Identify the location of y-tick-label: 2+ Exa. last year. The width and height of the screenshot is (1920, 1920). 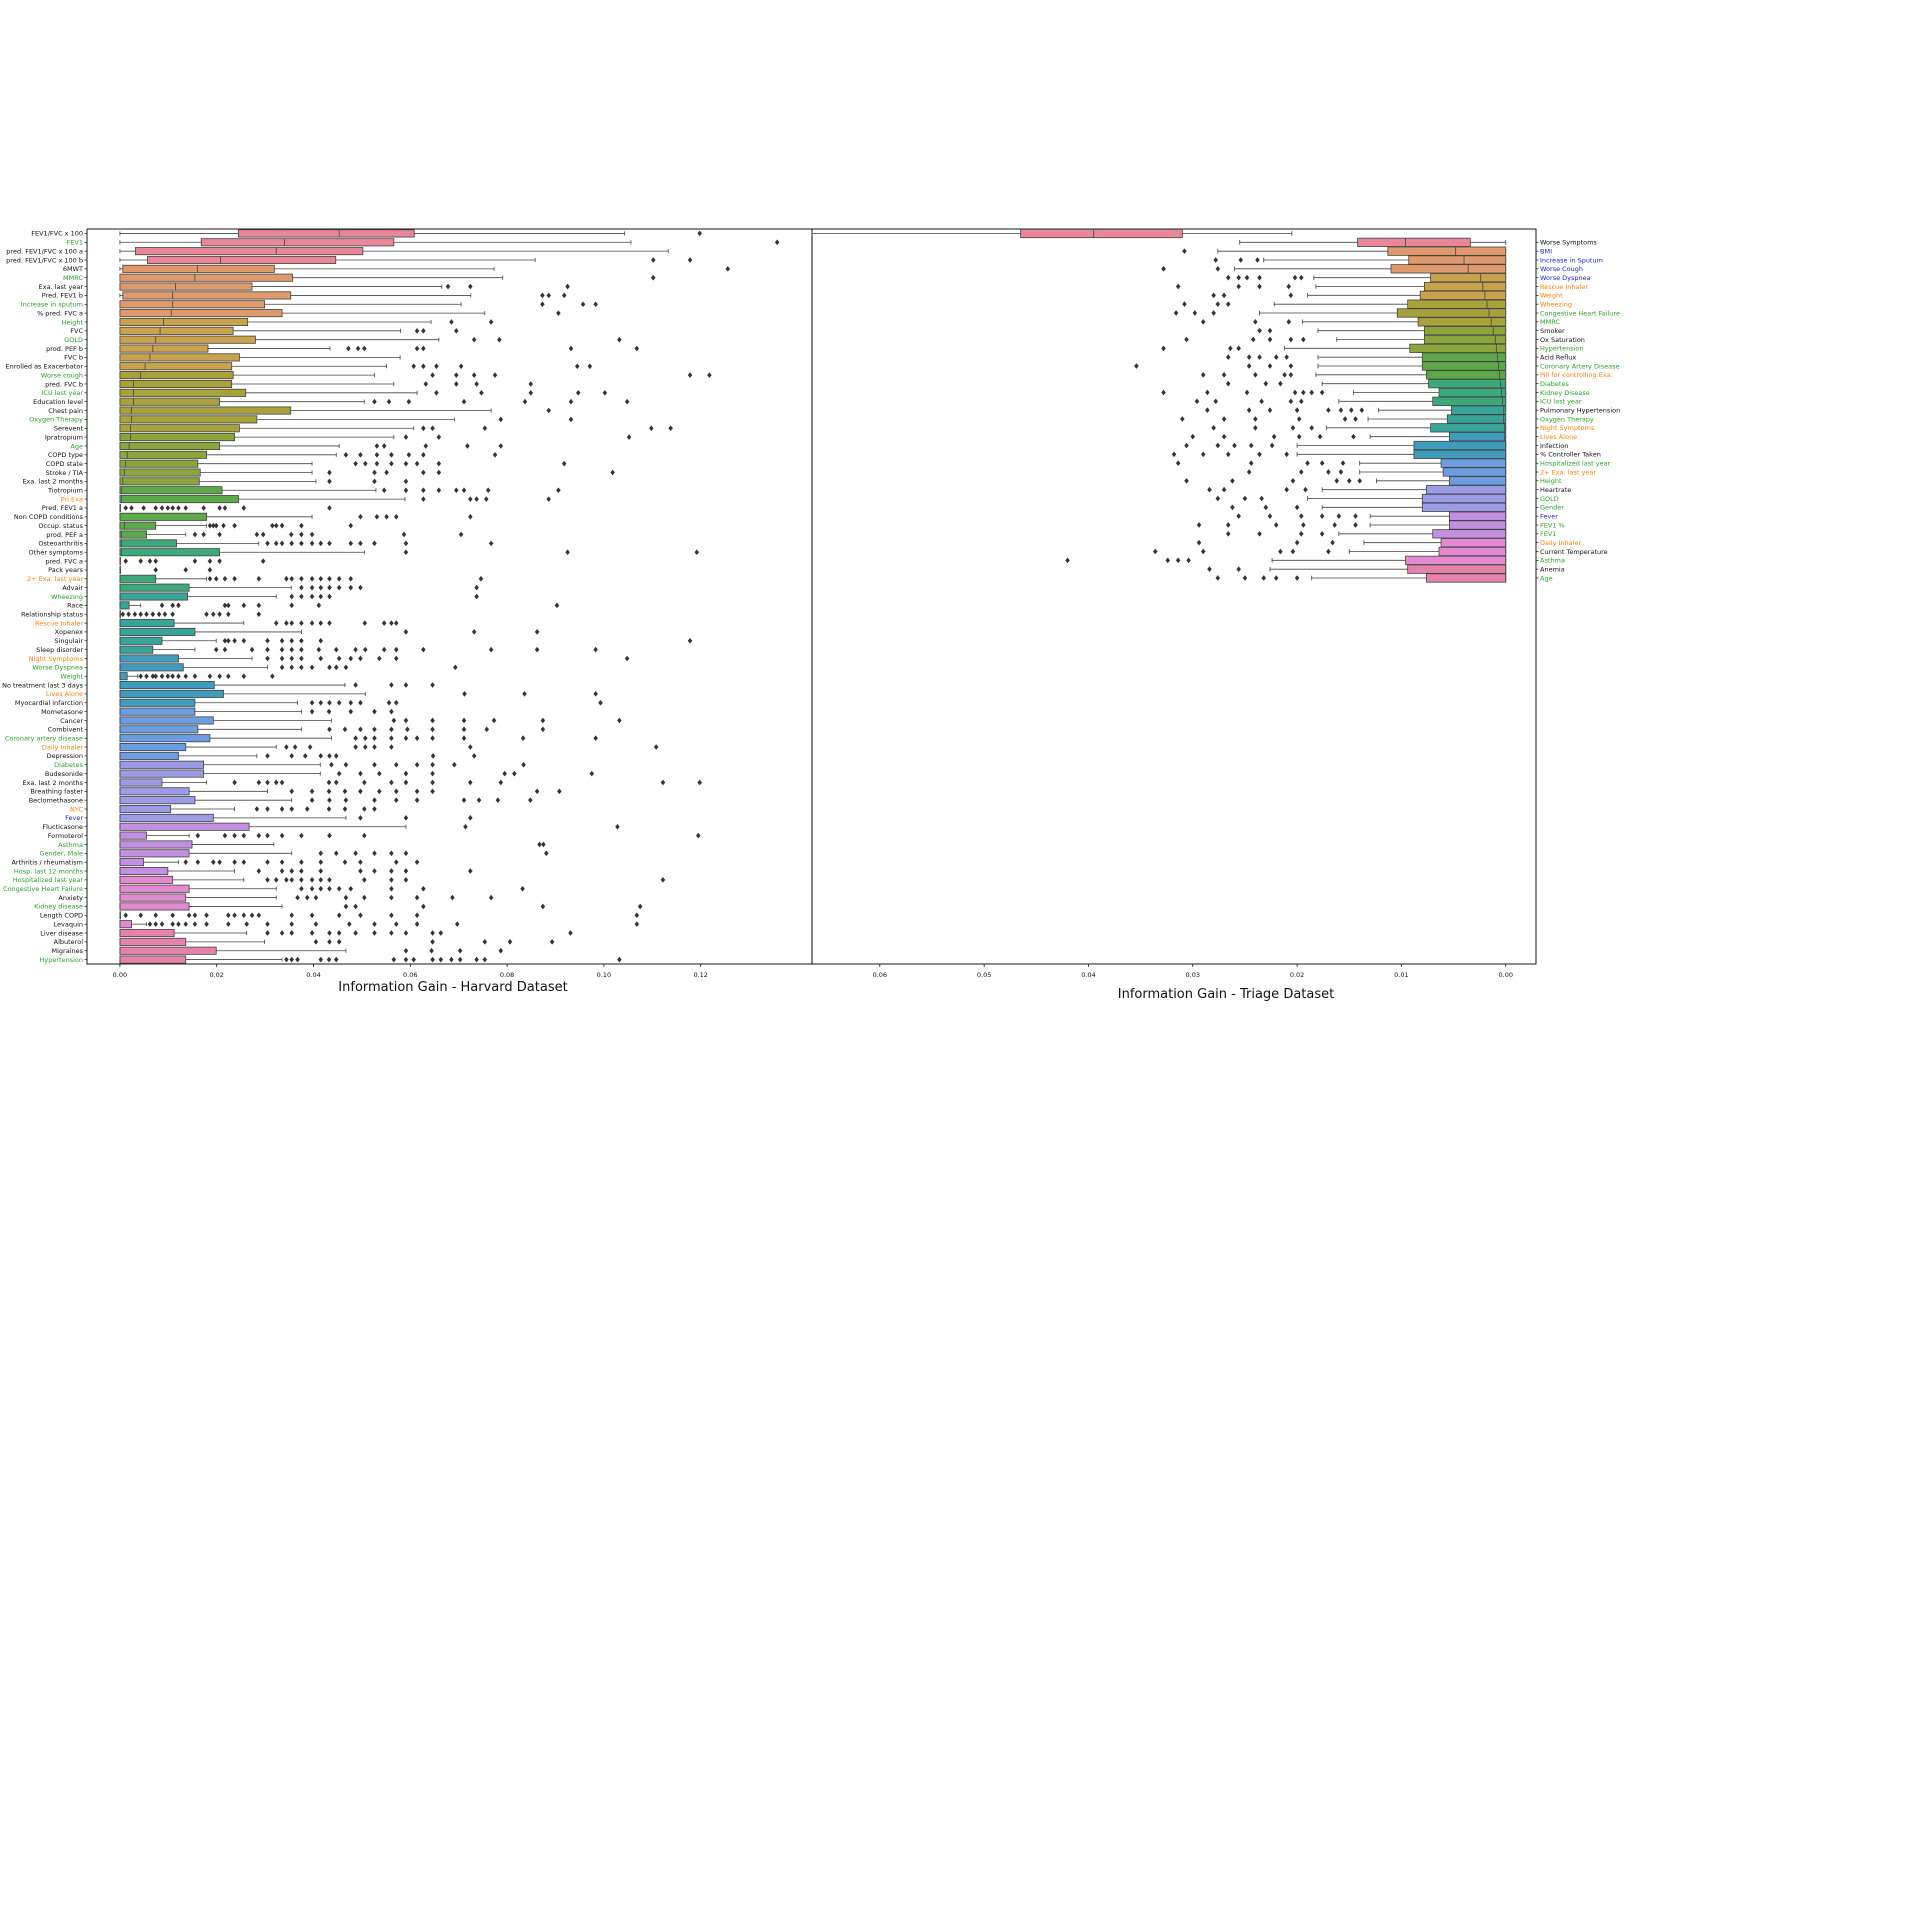
(55, 579).